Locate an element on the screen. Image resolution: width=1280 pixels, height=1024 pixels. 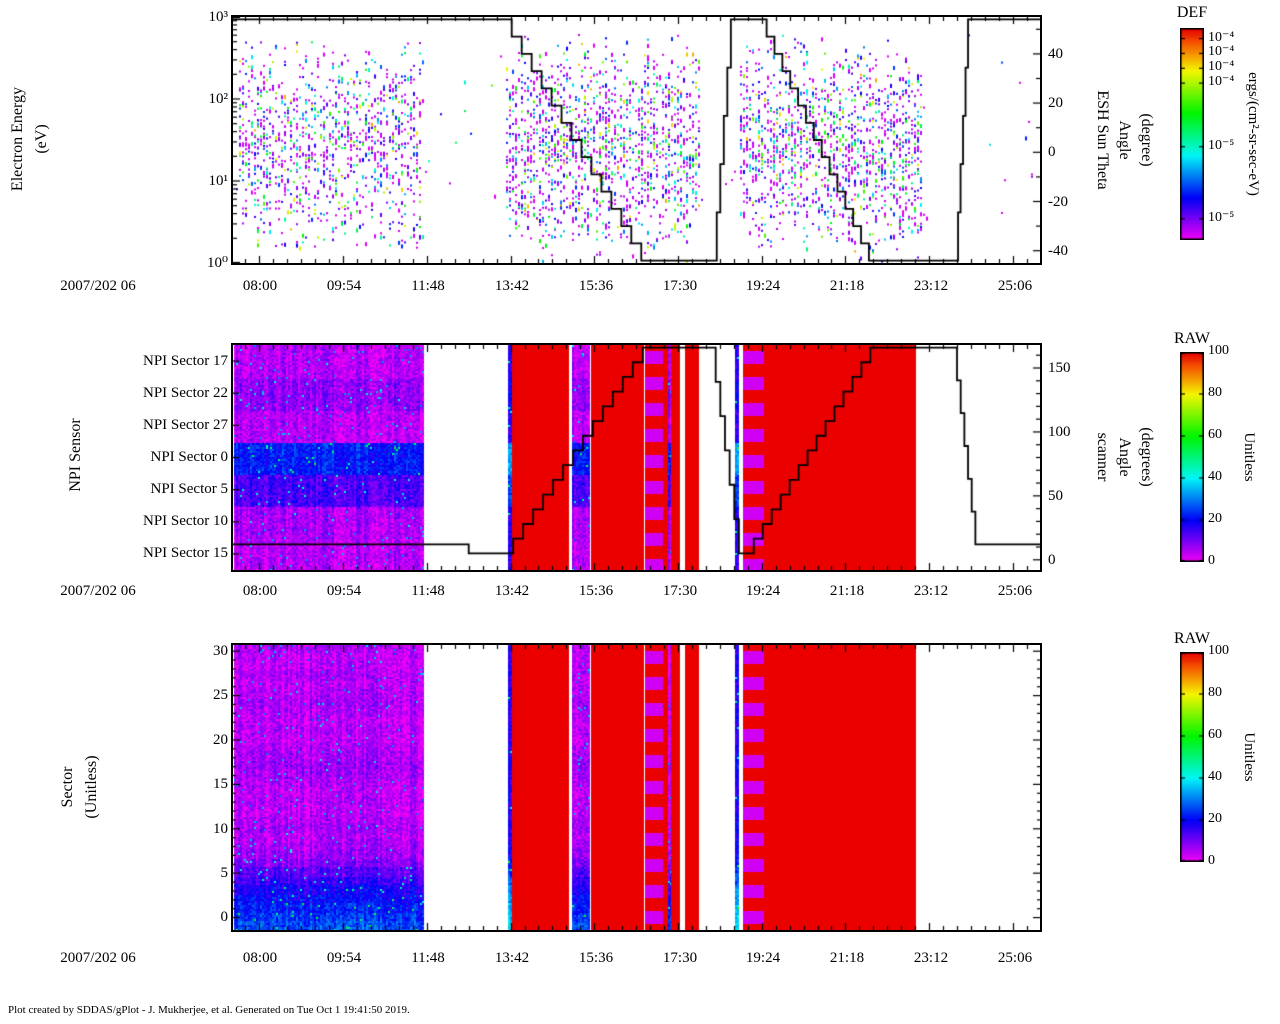
p3-ytick: 15 is located at coordinates (220, 784).